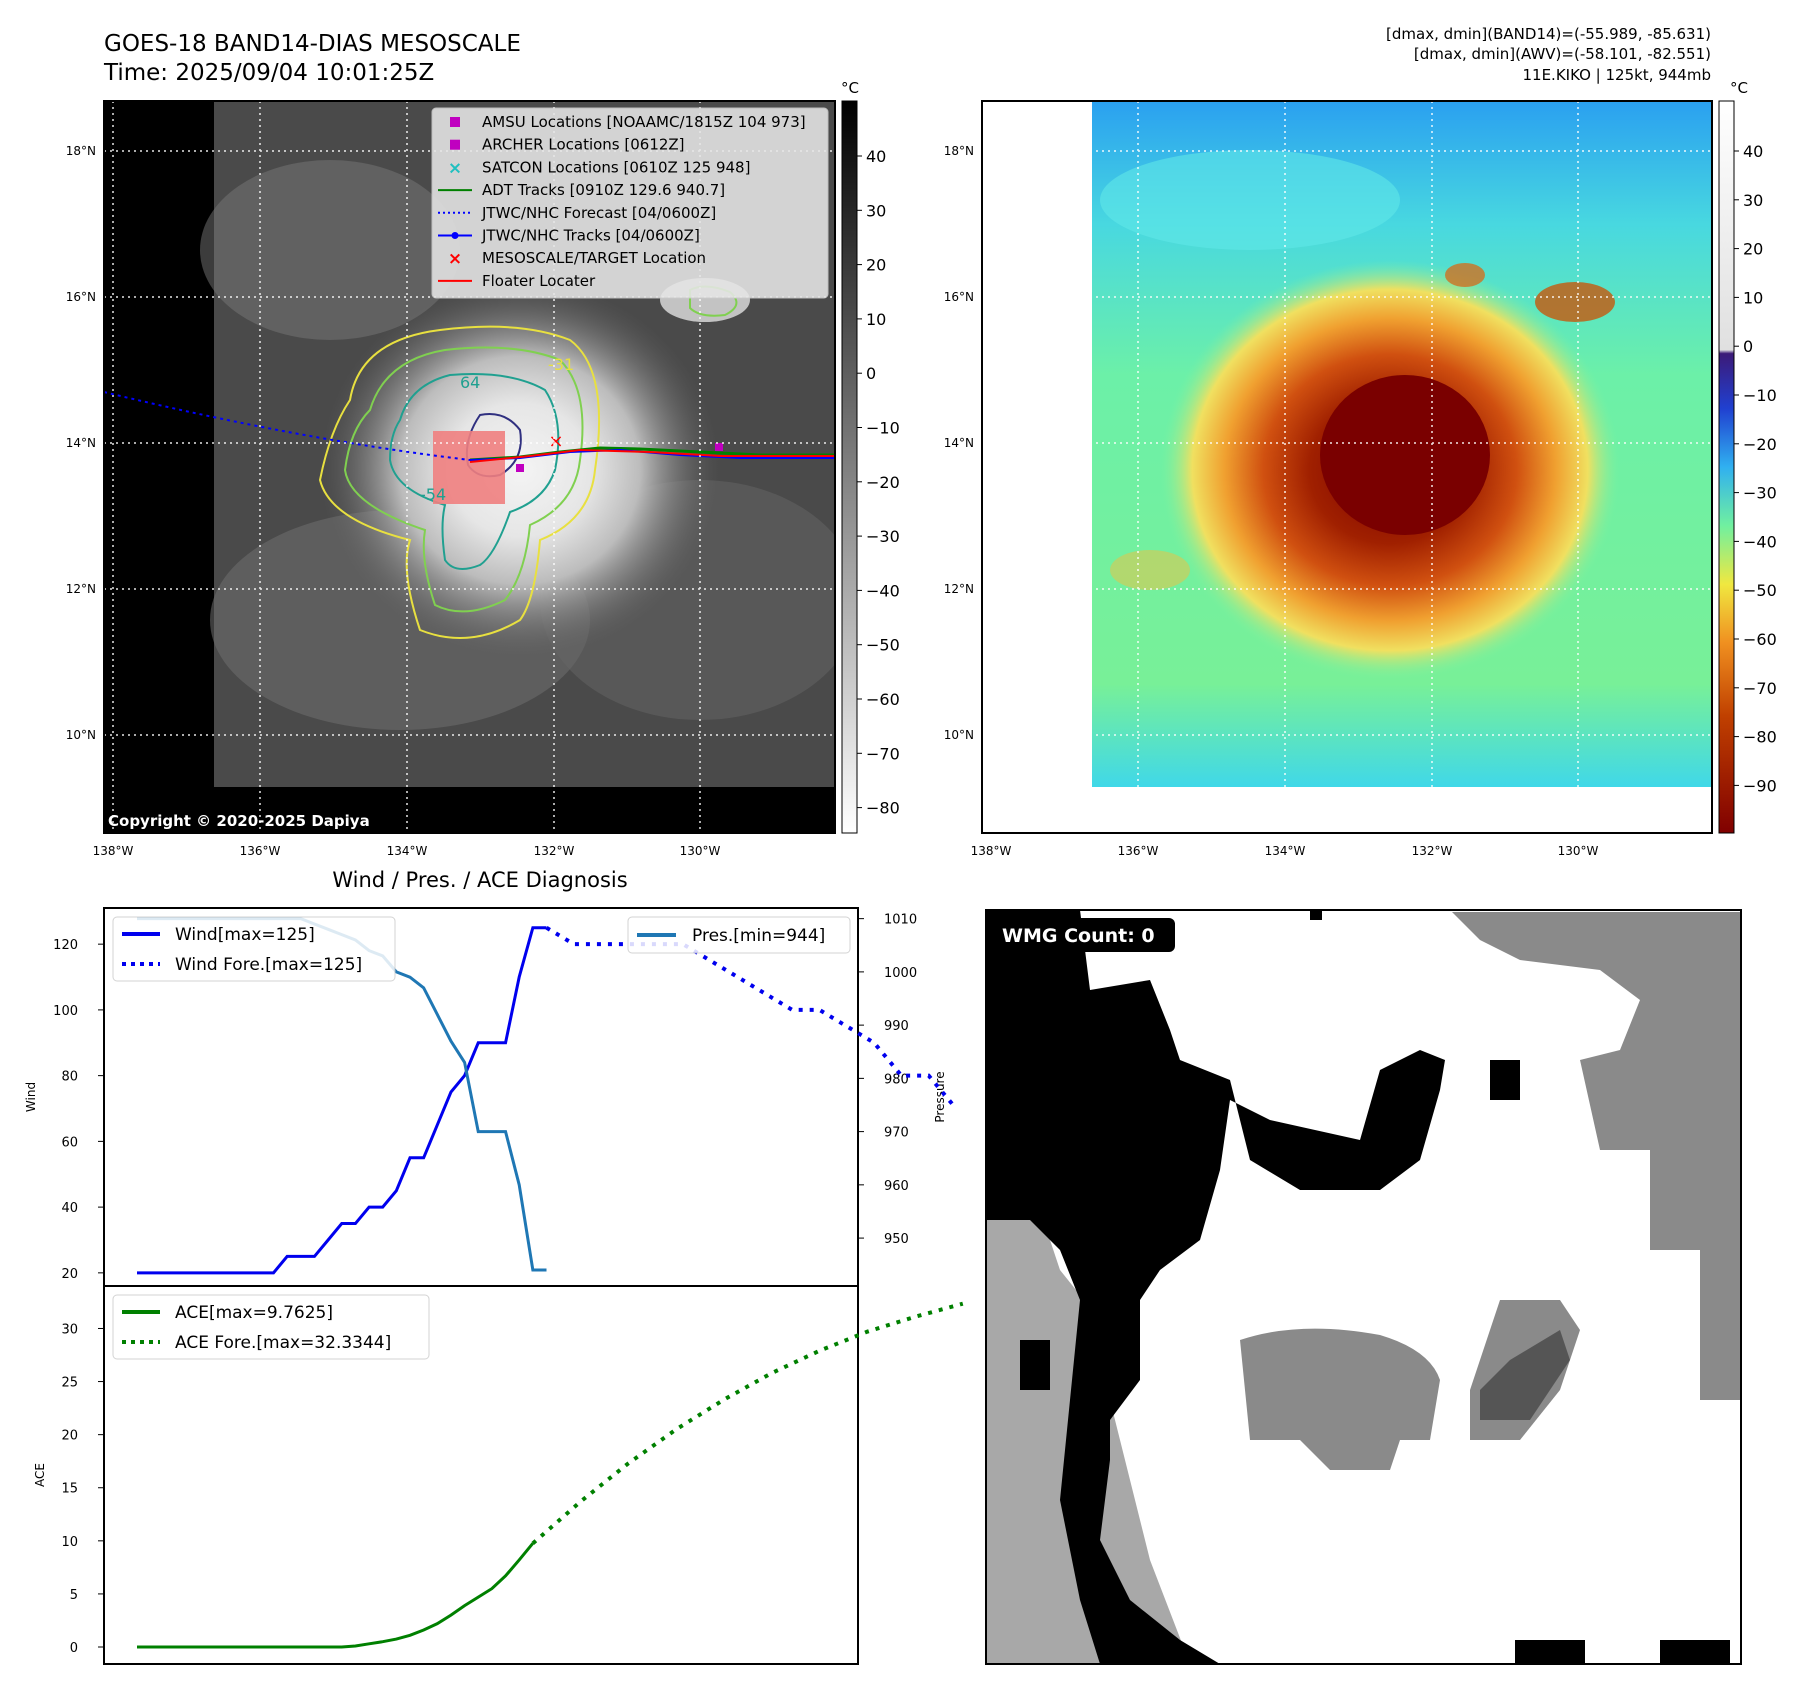  Describe the element at coordinates (959, 297) in the screenshot. I see `lat-label: 16°N` at that location.